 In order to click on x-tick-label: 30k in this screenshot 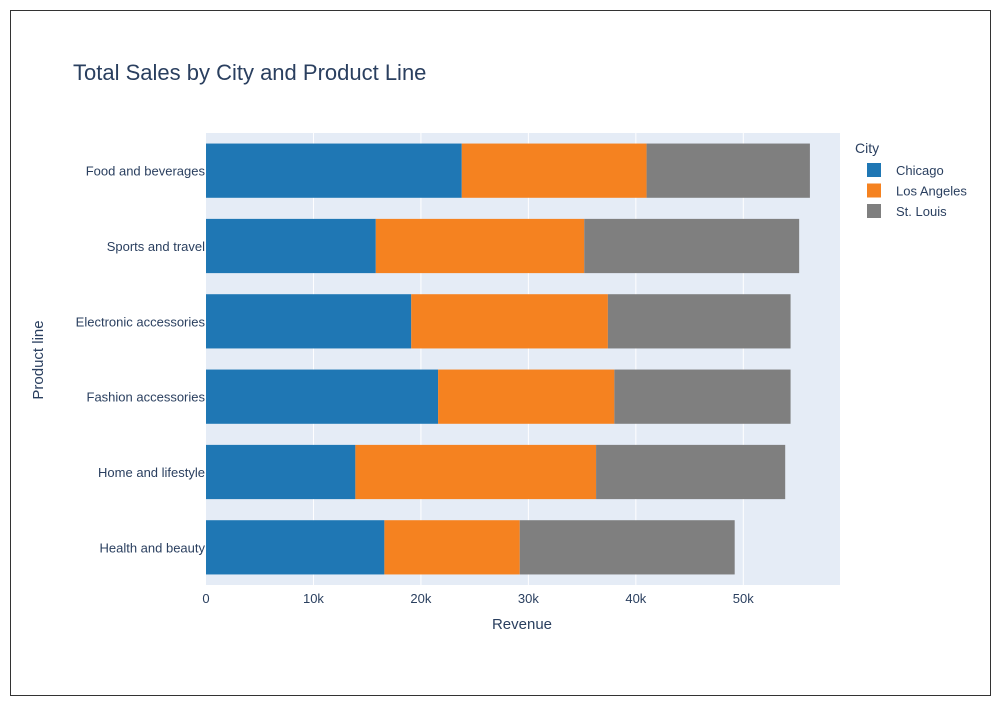, I will do `click(528, 598)`.